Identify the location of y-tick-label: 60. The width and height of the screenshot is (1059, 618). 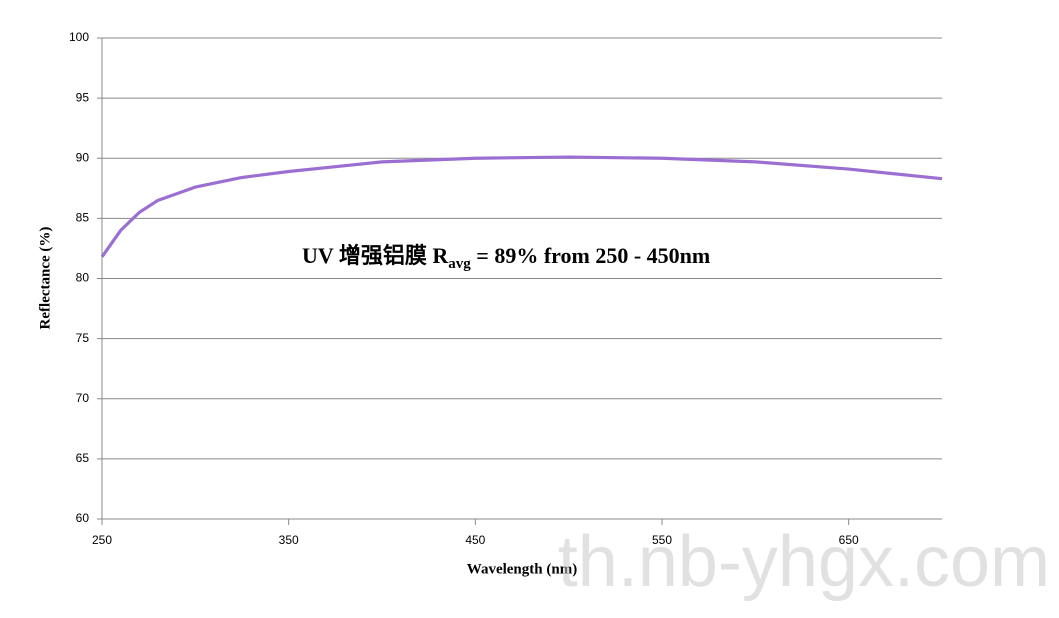
(83, 518).